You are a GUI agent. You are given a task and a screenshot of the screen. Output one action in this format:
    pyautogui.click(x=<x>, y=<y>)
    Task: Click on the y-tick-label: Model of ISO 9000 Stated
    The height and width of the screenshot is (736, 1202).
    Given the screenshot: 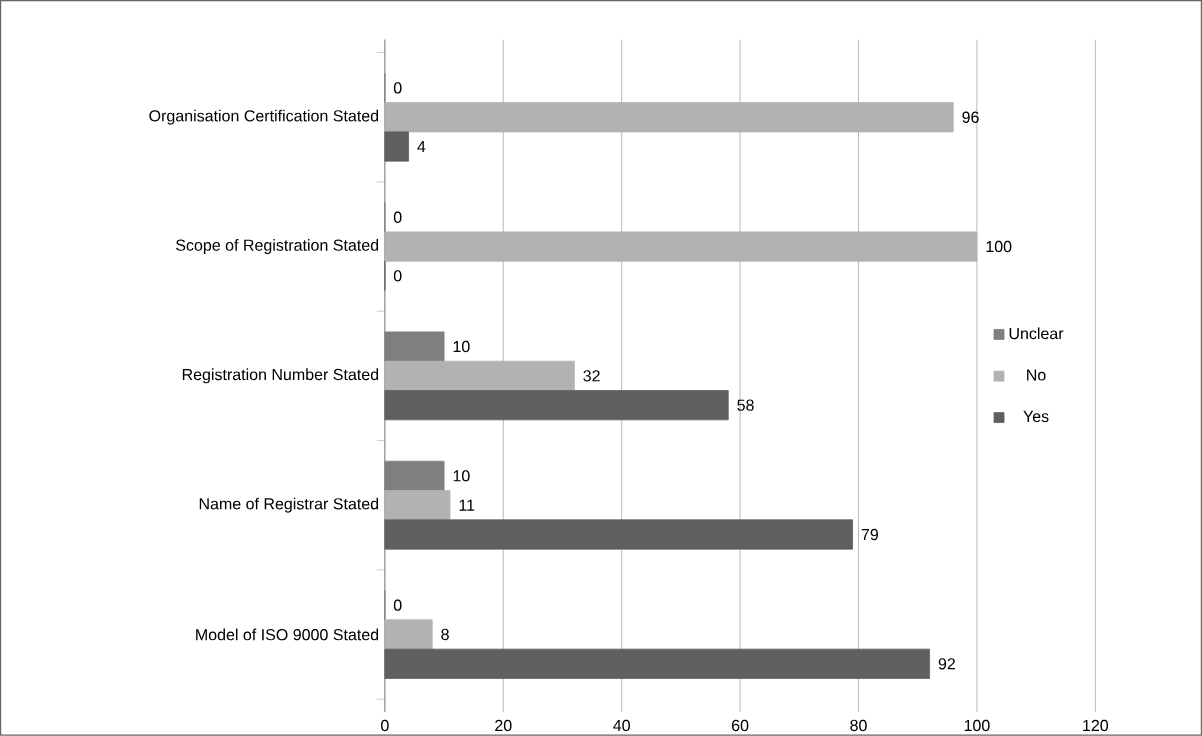 What is the action you would take?
    pyautogui.click(x=287, y=634)
    